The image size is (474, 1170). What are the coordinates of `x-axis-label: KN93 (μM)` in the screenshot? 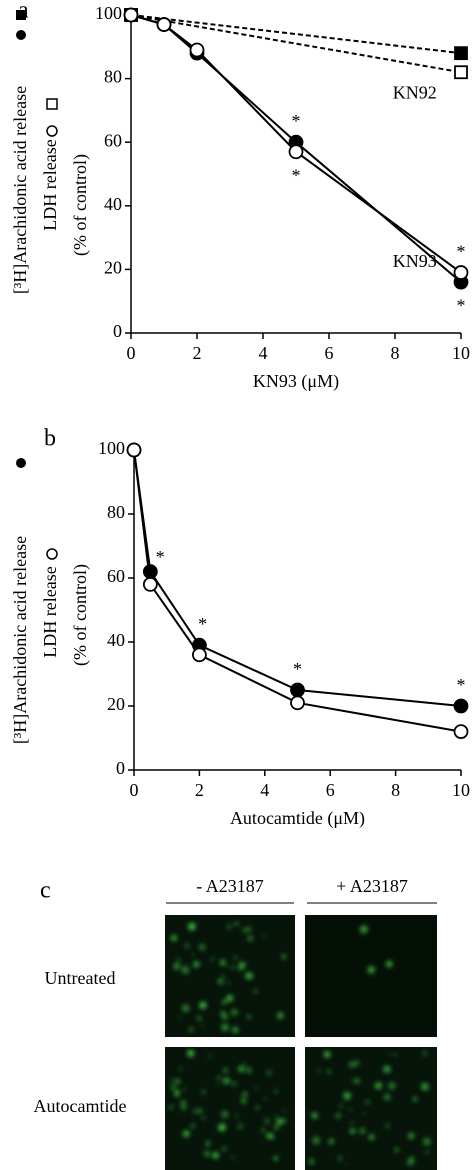 It's located at (296, 381).